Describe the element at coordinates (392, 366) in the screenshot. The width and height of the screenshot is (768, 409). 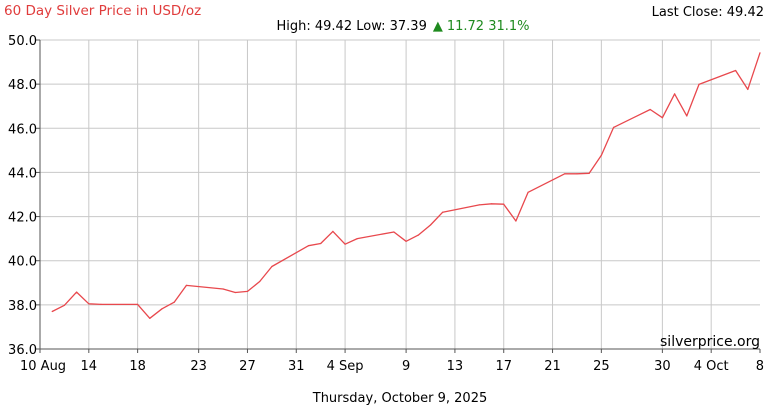
I see `x-tick-labels: 10 Aug 14 18 23 27 31 4 Sep 9 13 17 21 25 30 4 Oct 8` at that location.